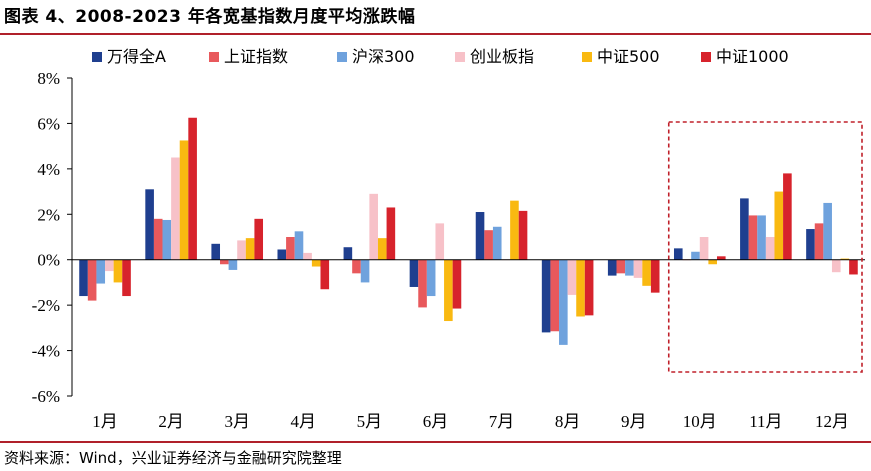 The width and height of the screenshot is (871, 471). Describe the element at coordinates (46, 396) in the screenshot. I see `y-tick-label: -6%` at that location.